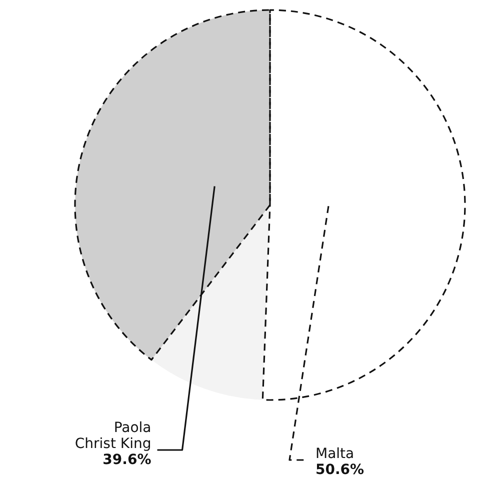 The width and height of the screenshot is (478, 500). Describe the element at coordinates (335, 454) in the screenshot. I see `slice-label: Malta` at that location.